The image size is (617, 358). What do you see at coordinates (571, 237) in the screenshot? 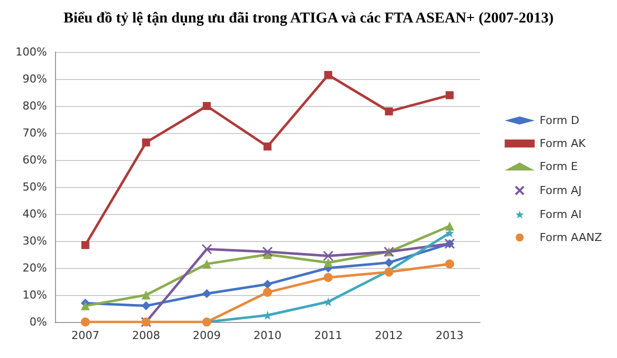
I see `legend-label: Form AANZ` at bounding box center [571, 237].